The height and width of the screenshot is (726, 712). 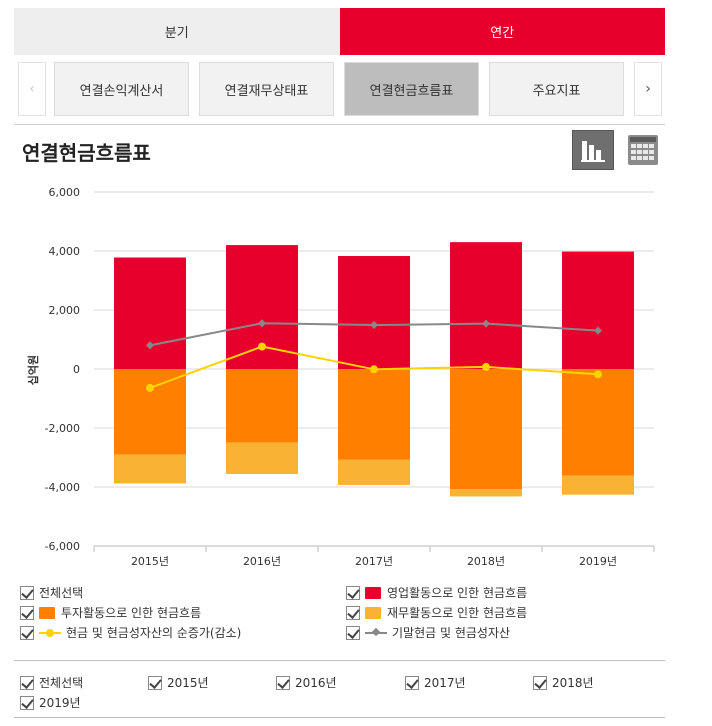 I want to click on year-label: 전체선택, so click(x=61, y=683).